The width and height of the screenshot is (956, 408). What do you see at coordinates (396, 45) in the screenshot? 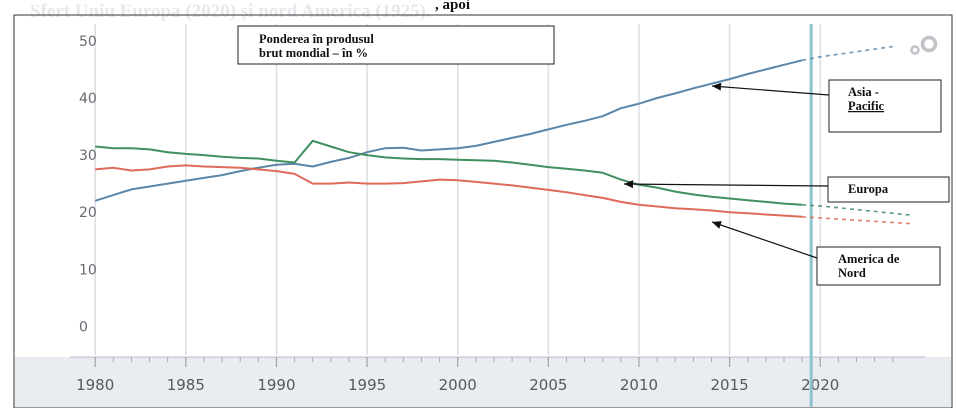
I see `chart-title-box: Ponderea în produsul brut mondial – în %` at bounding box center [396, 45].